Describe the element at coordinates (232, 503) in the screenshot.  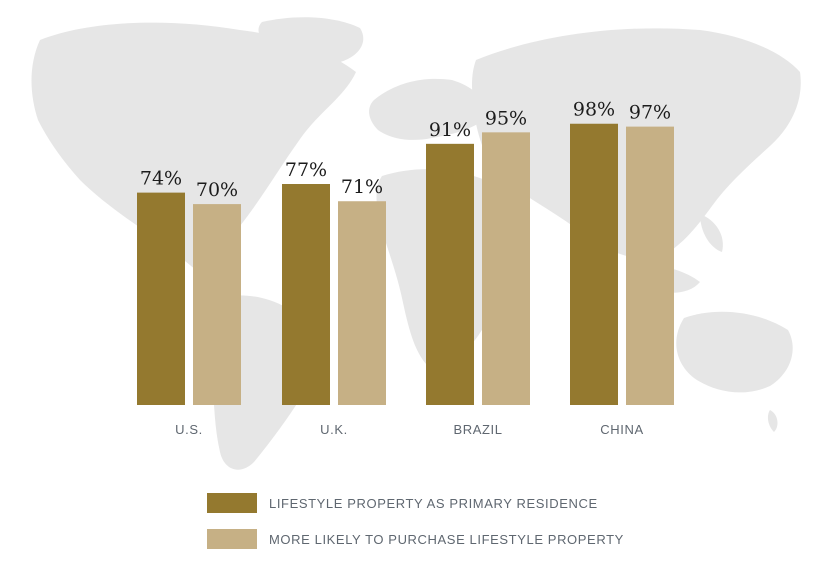
I see `legend-swatch-primary` at that location.